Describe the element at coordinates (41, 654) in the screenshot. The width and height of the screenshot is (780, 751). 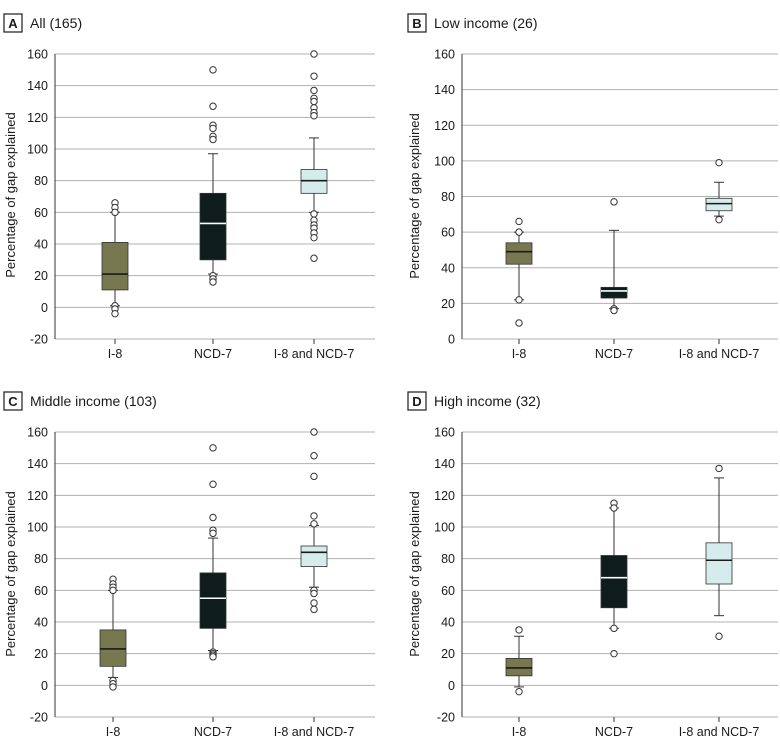
I see `panel-c-ytick-label: 20` at that location.